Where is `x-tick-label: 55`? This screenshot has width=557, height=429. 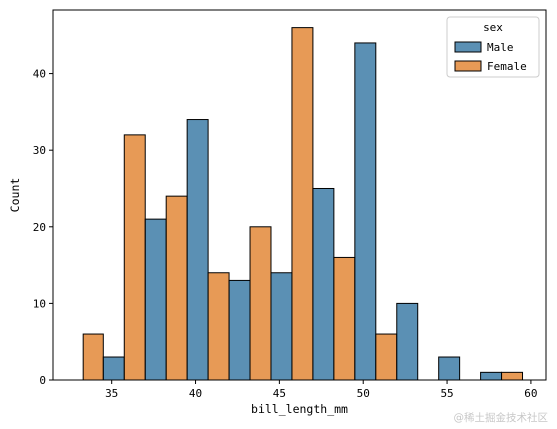
x-tick-label: 55 is located at coordinates (446, 393).